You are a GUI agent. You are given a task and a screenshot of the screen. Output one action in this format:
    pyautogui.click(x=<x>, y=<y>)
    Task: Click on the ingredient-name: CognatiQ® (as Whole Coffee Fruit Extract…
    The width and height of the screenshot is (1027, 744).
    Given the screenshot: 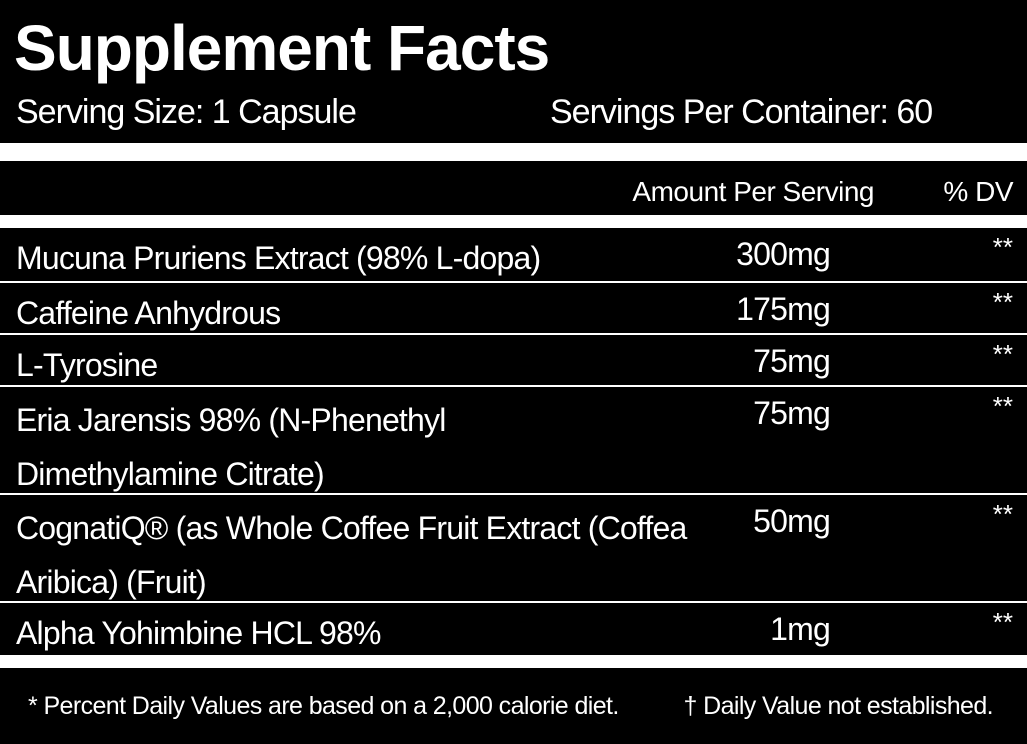 What is the action you would take?
    pyautogui.click(x=351, y=555)
    